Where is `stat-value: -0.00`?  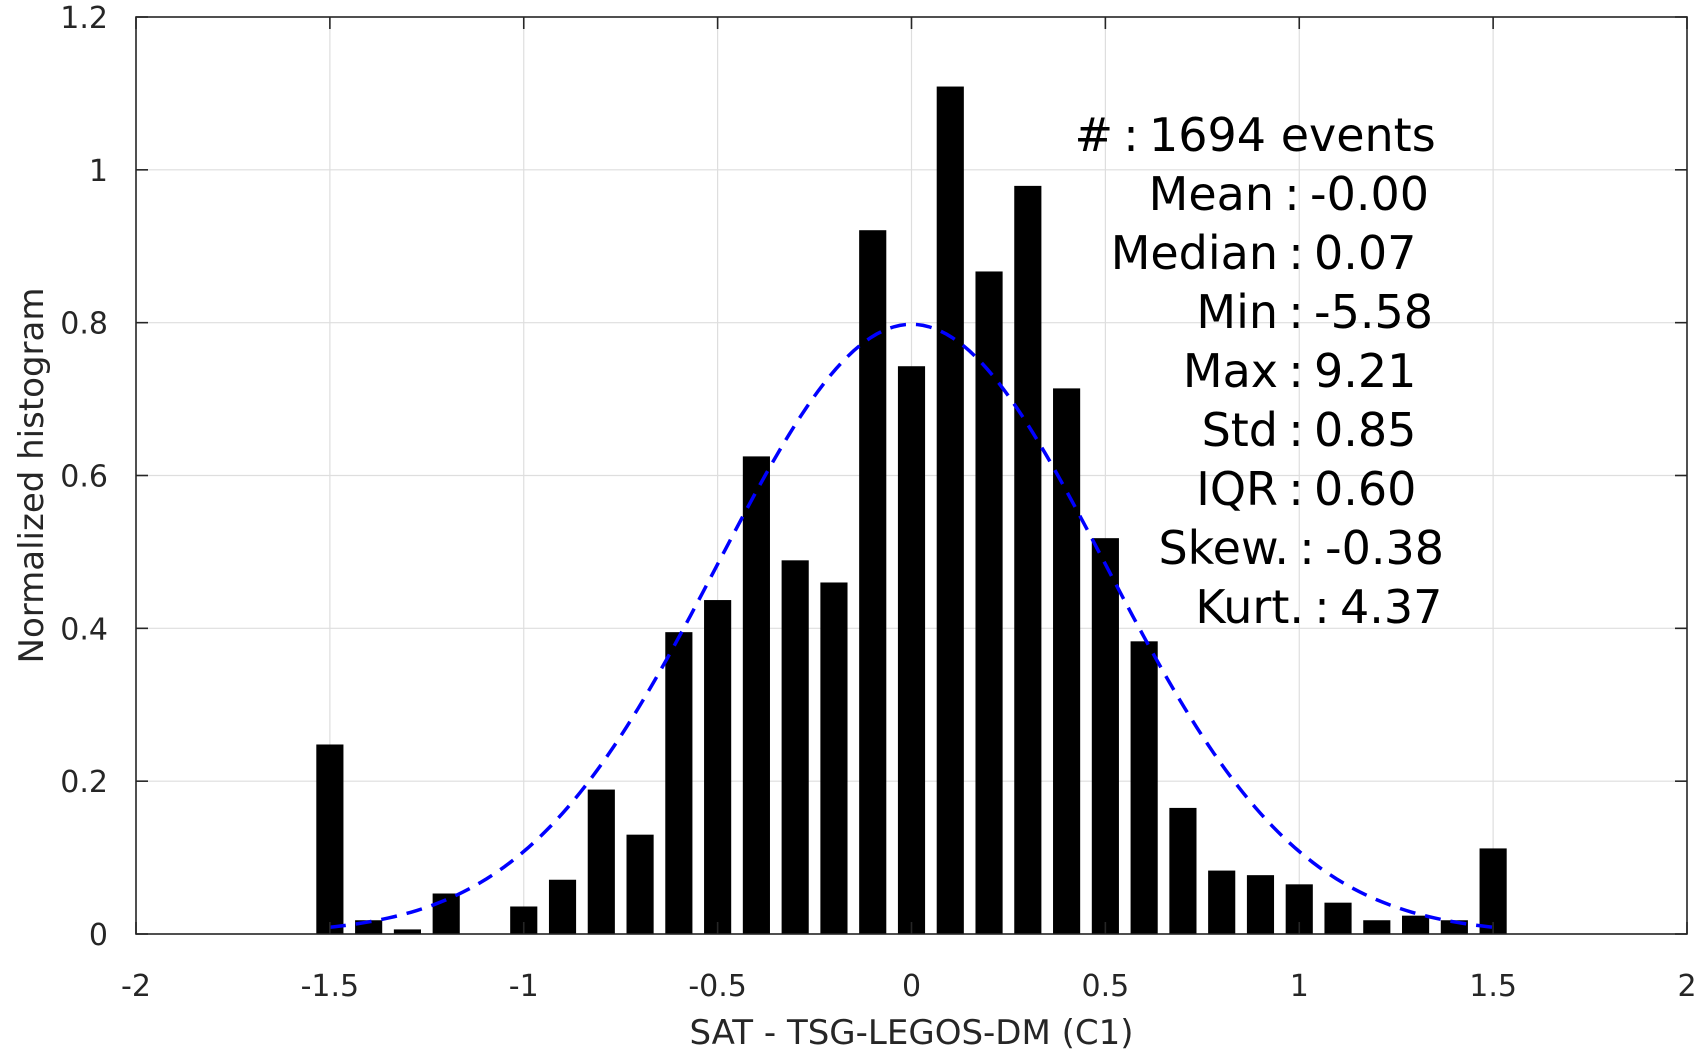
stat-value: -0.00 is located at coordinates (1369, 194).